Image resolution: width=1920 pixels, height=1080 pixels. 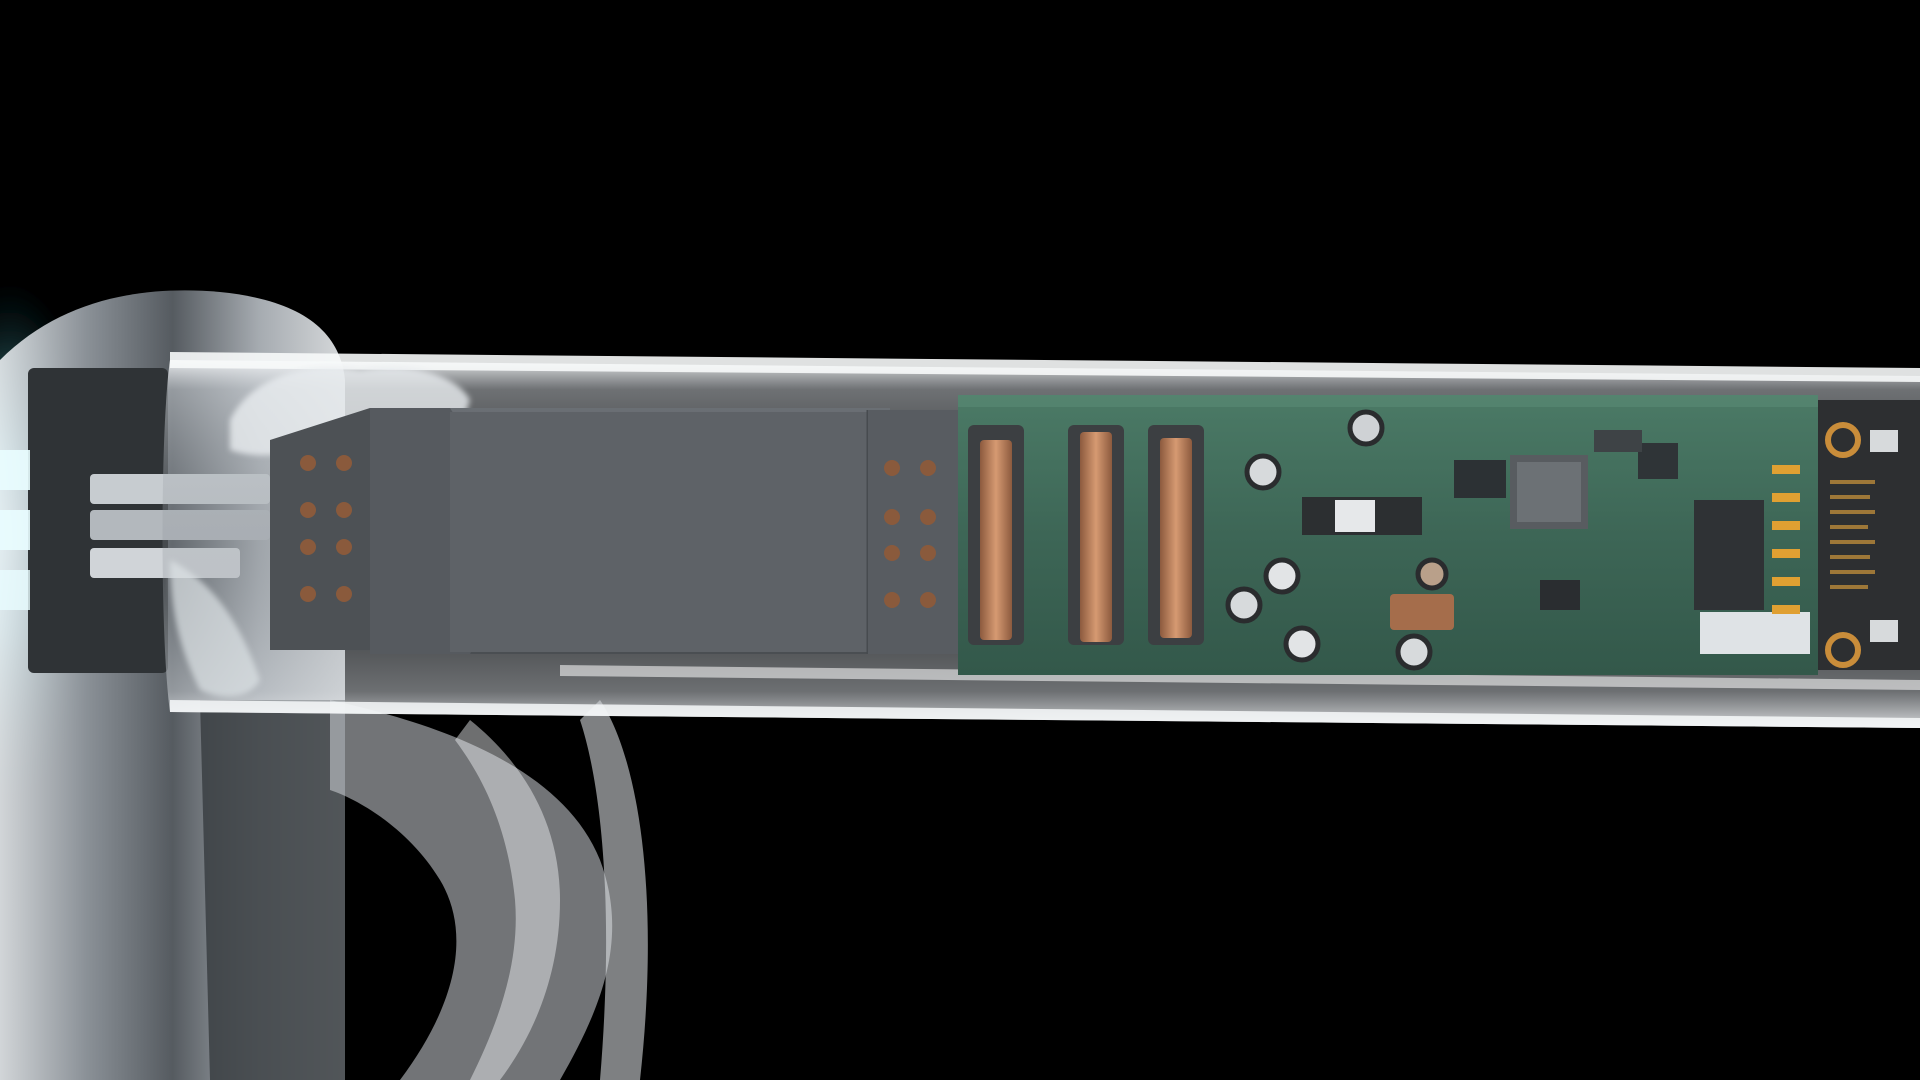 I want to click on gold-connector, so click(x=1796, y=545).